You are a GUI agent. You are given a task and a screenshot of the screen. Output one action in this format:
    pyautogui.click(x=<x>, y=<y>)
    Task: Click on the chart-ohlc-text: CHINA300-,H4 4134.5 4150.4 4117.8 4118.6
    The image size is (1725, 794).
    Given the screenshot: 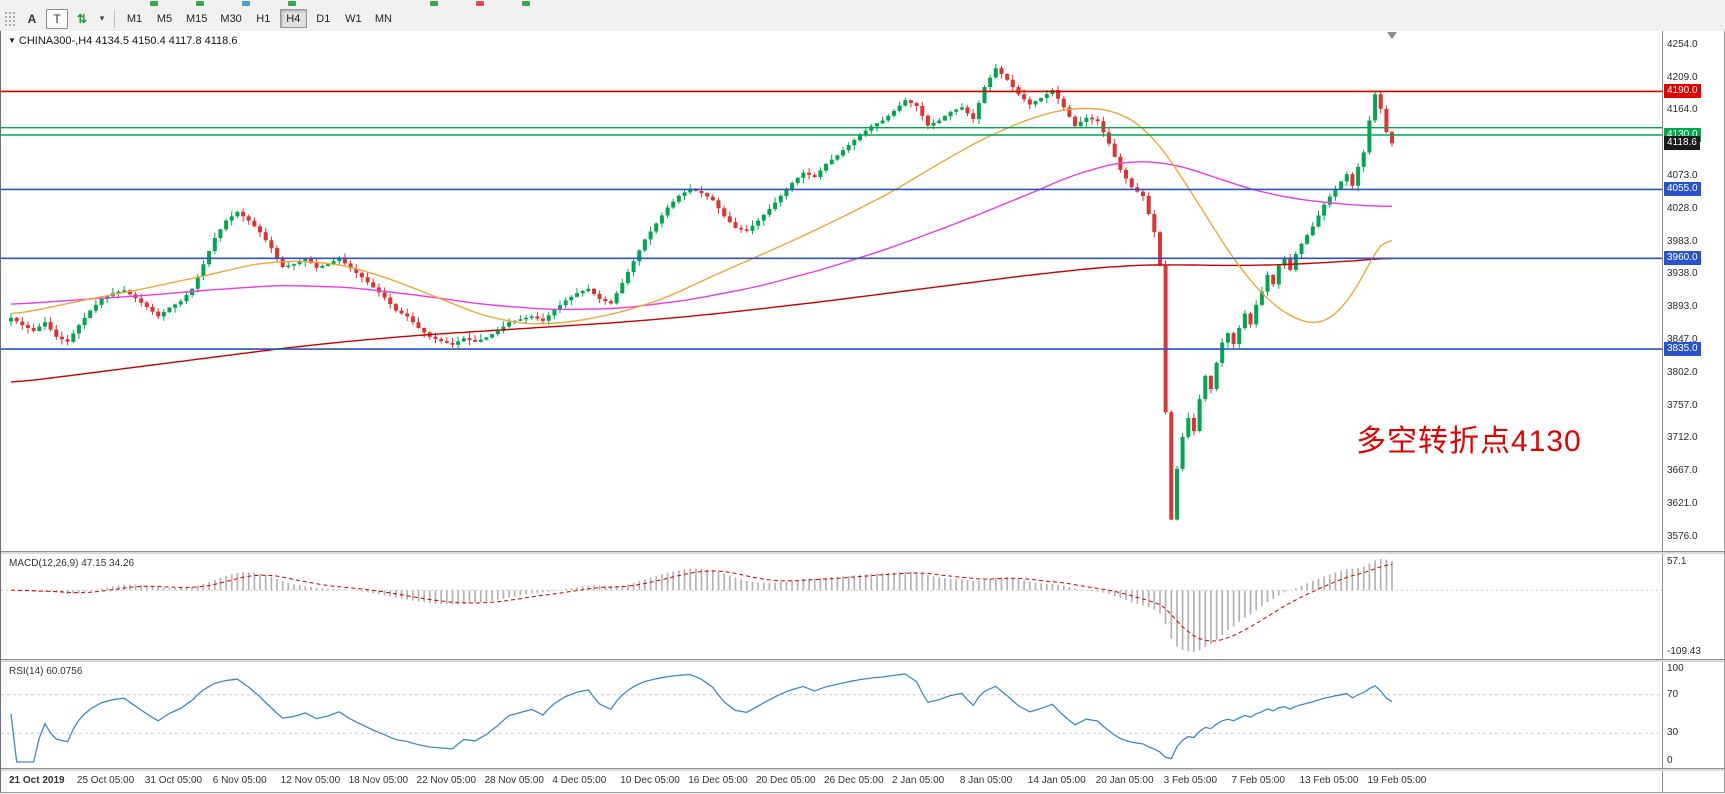 What is the action you would take?
    pyautogui.click(x=128, y=41)
    